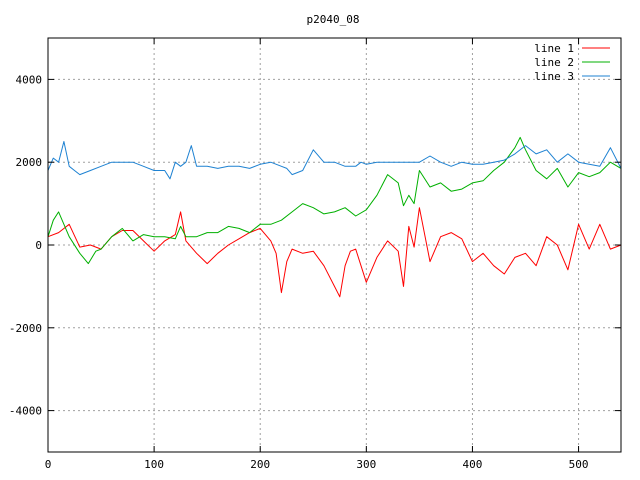 The width and height of the screenshot is (640, 480). Describe the element at coordinates (29, 162) in the screenshot. I see `y-tick-label: 2000` at that location.